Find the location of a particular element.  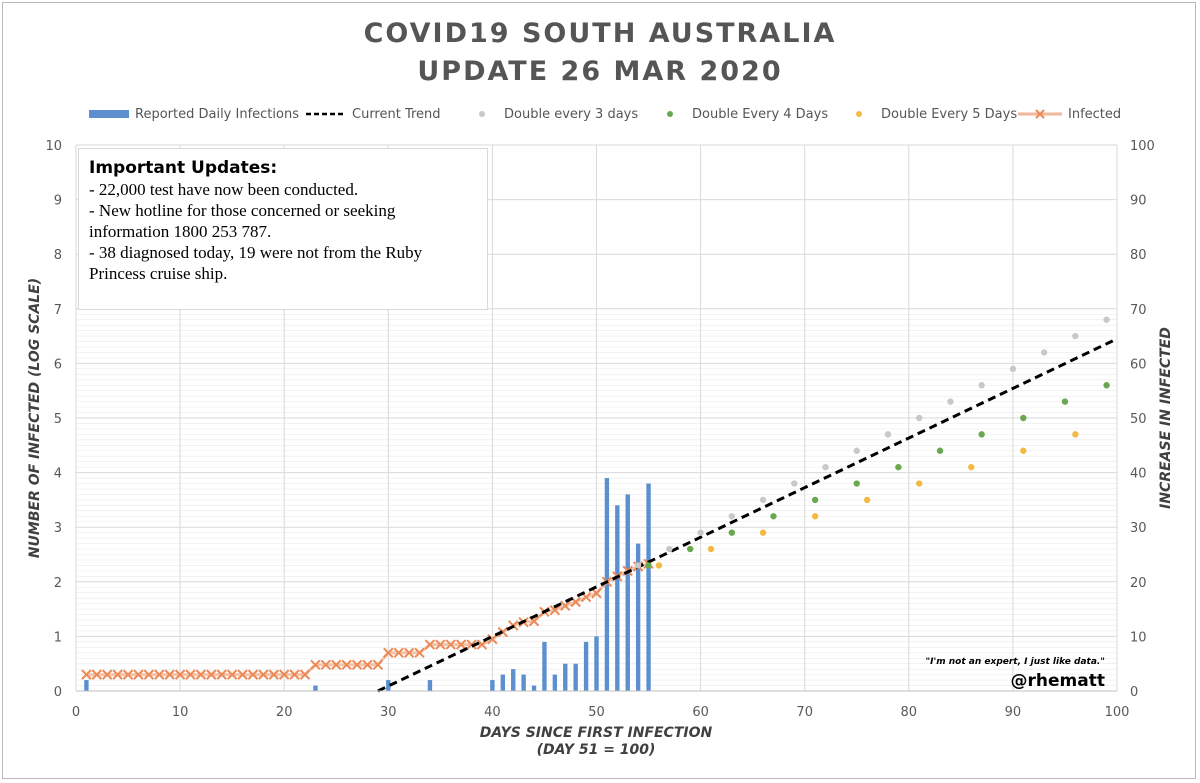

legend-double3-marker is located at coordinates (482, 114).